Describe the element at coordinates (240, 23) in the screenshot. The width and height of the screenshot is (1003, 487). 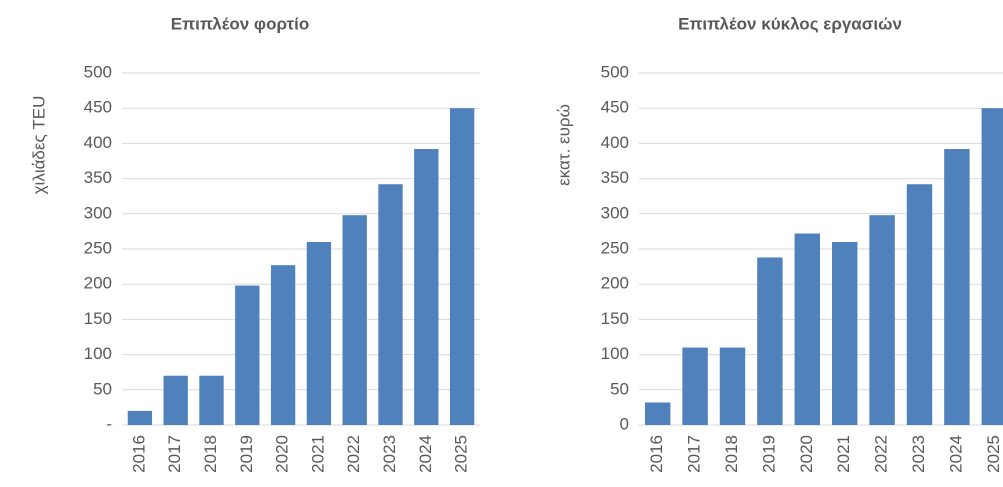
I see `chart-title: Επιπλέον φορτίο` at that location.